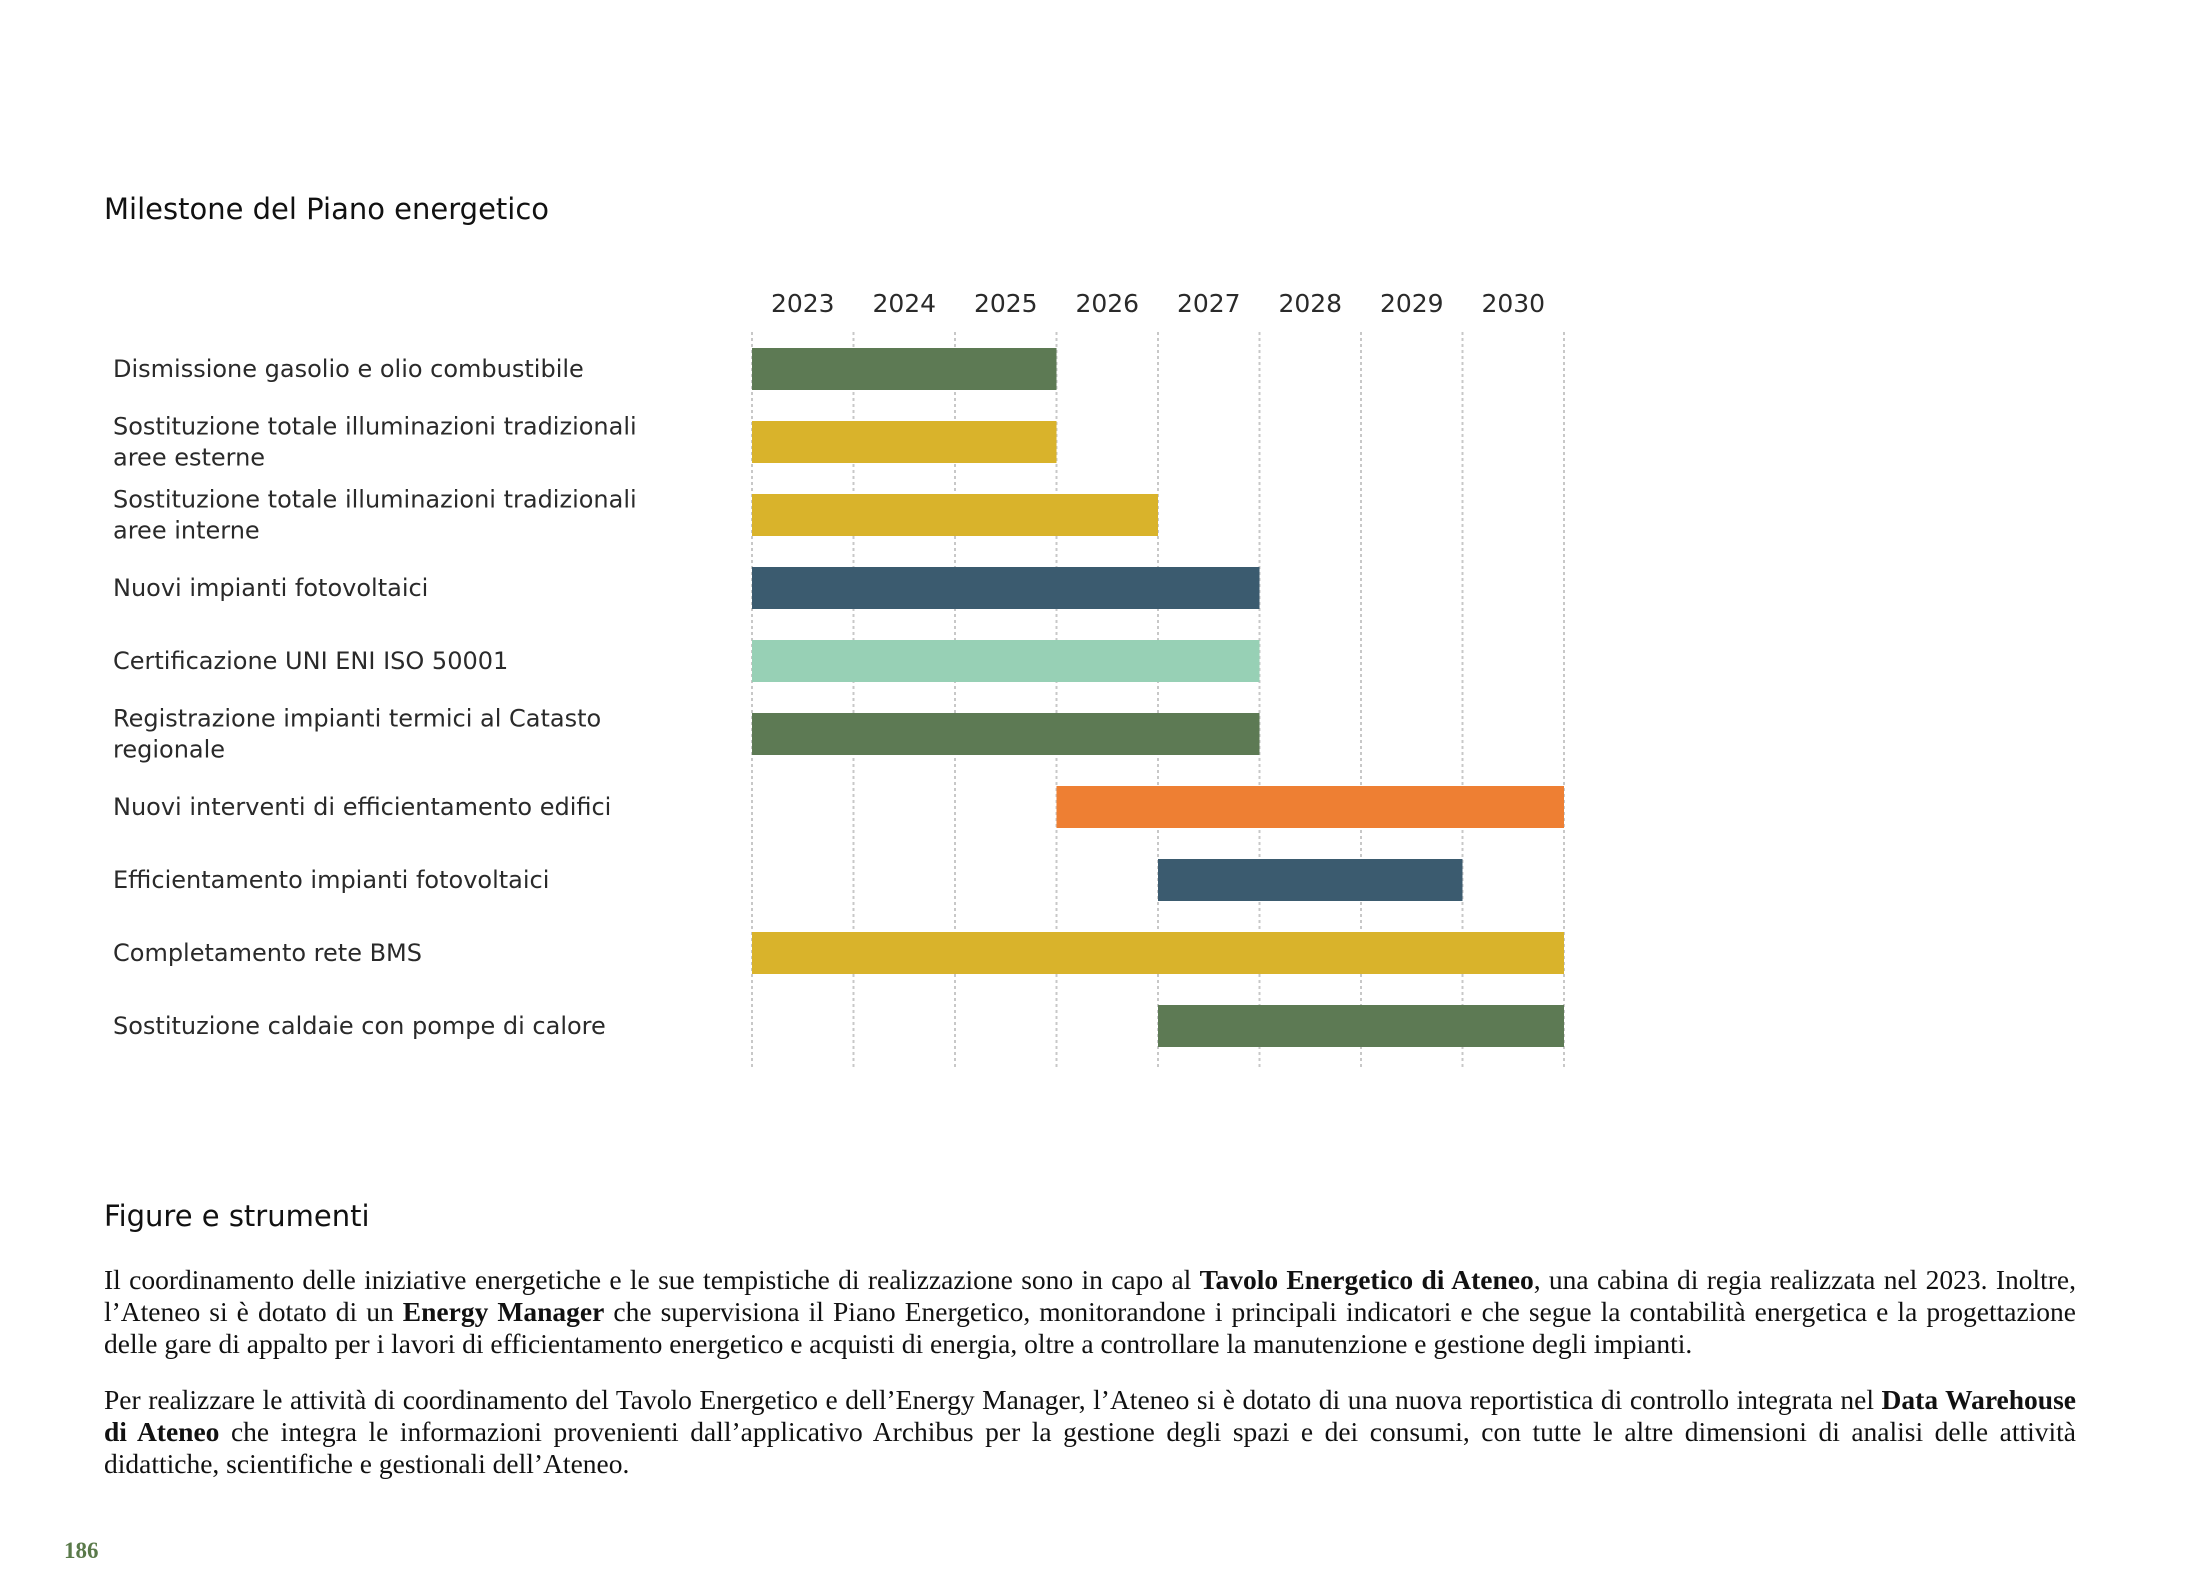 The image size is (2205, 1575). Describe the element at coordinates (1209, 303) in the screenshot. I see `year-label-2027: 2027` at that location.